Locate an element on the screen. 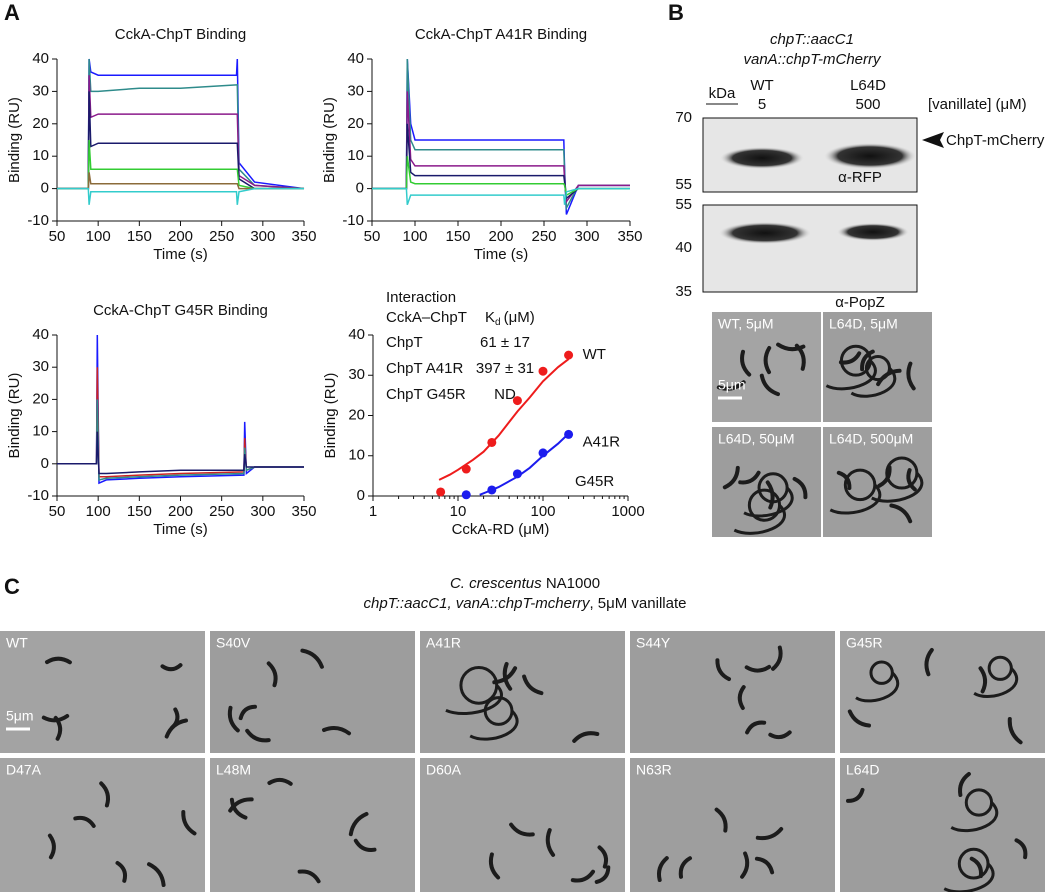 The image size is (1050, 892). arrowhead is located at coordinates (933, 140).